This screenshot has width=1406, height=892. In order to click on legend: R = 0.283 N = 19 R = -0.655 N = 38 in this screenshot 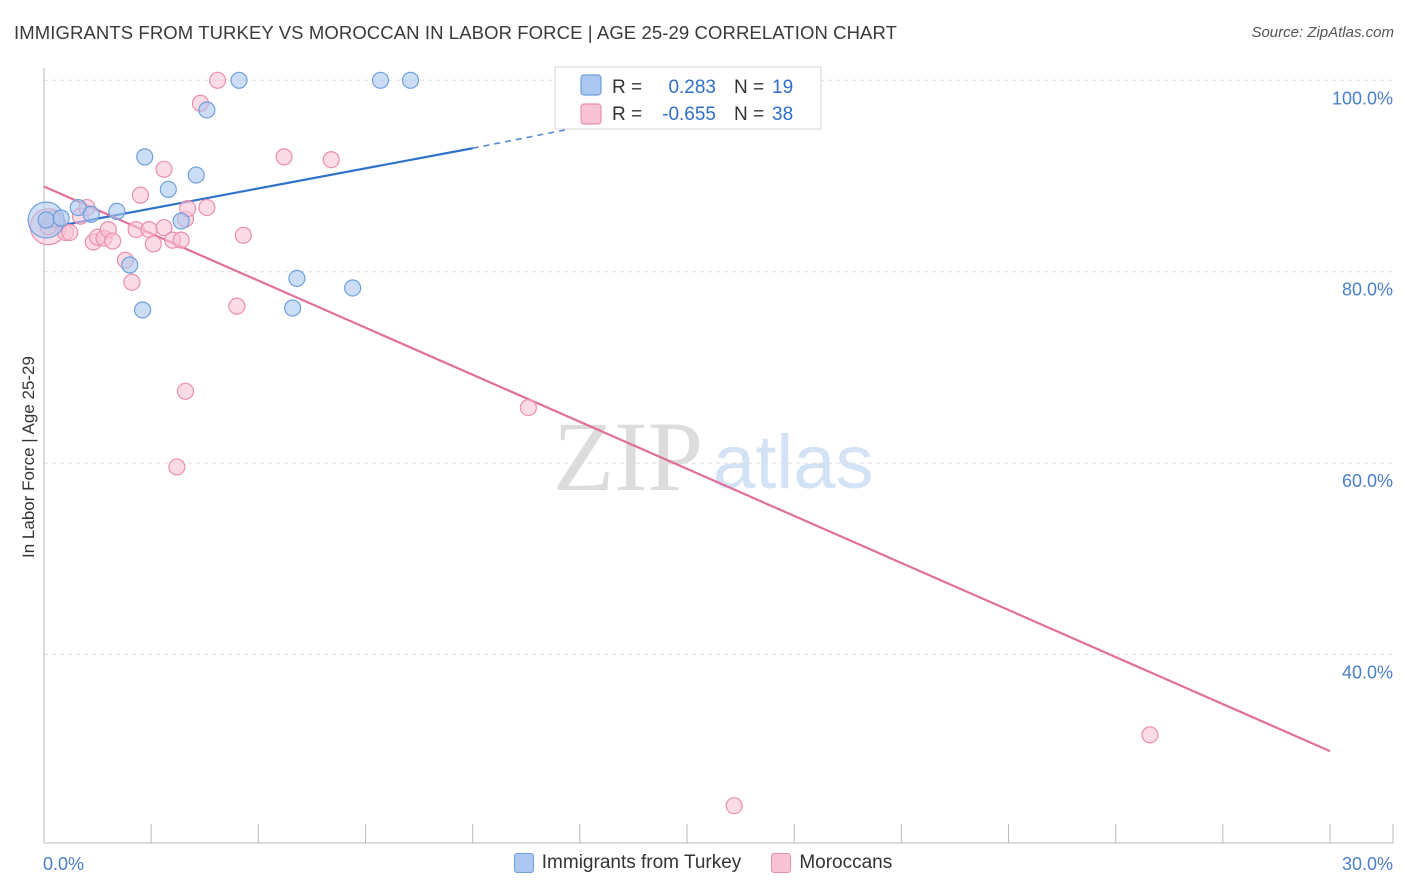, I will do `click(688, 98)`.